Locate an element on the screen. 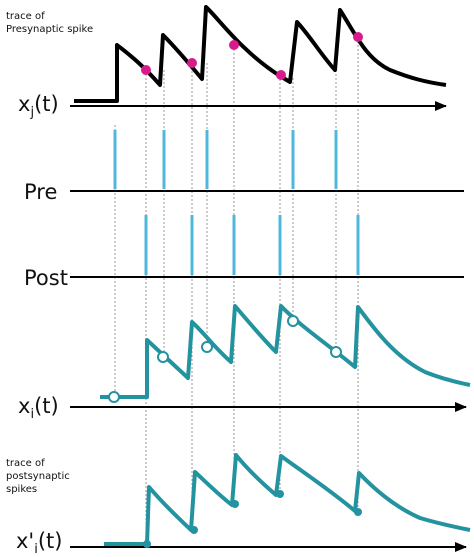 The width and height of the screenshot is (474, 557). post-trace-caption: trace of postsynaptic spikes is located at coordinates (38, 476).